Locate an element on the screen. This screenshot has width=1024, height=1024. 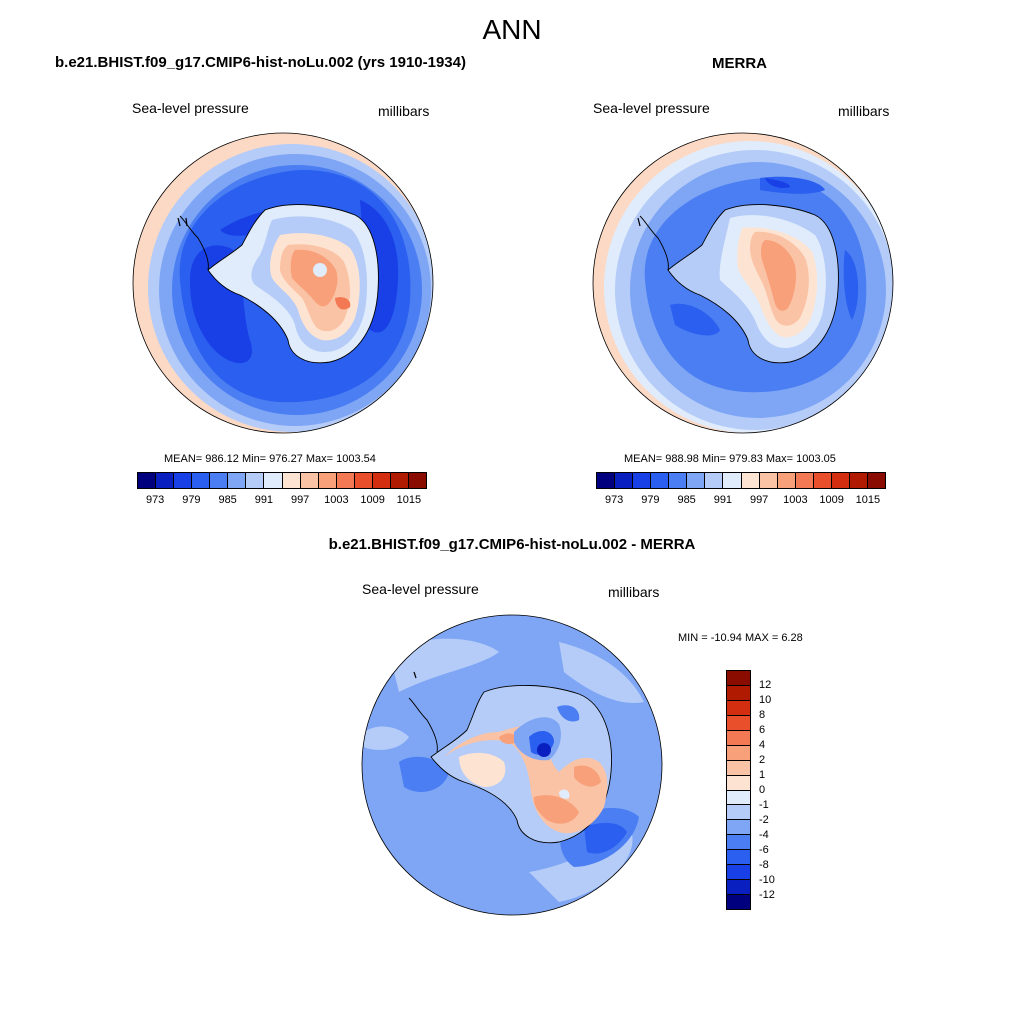
panel-3-colorbar-tick-label: 1 is located at coordinates (762, 775).